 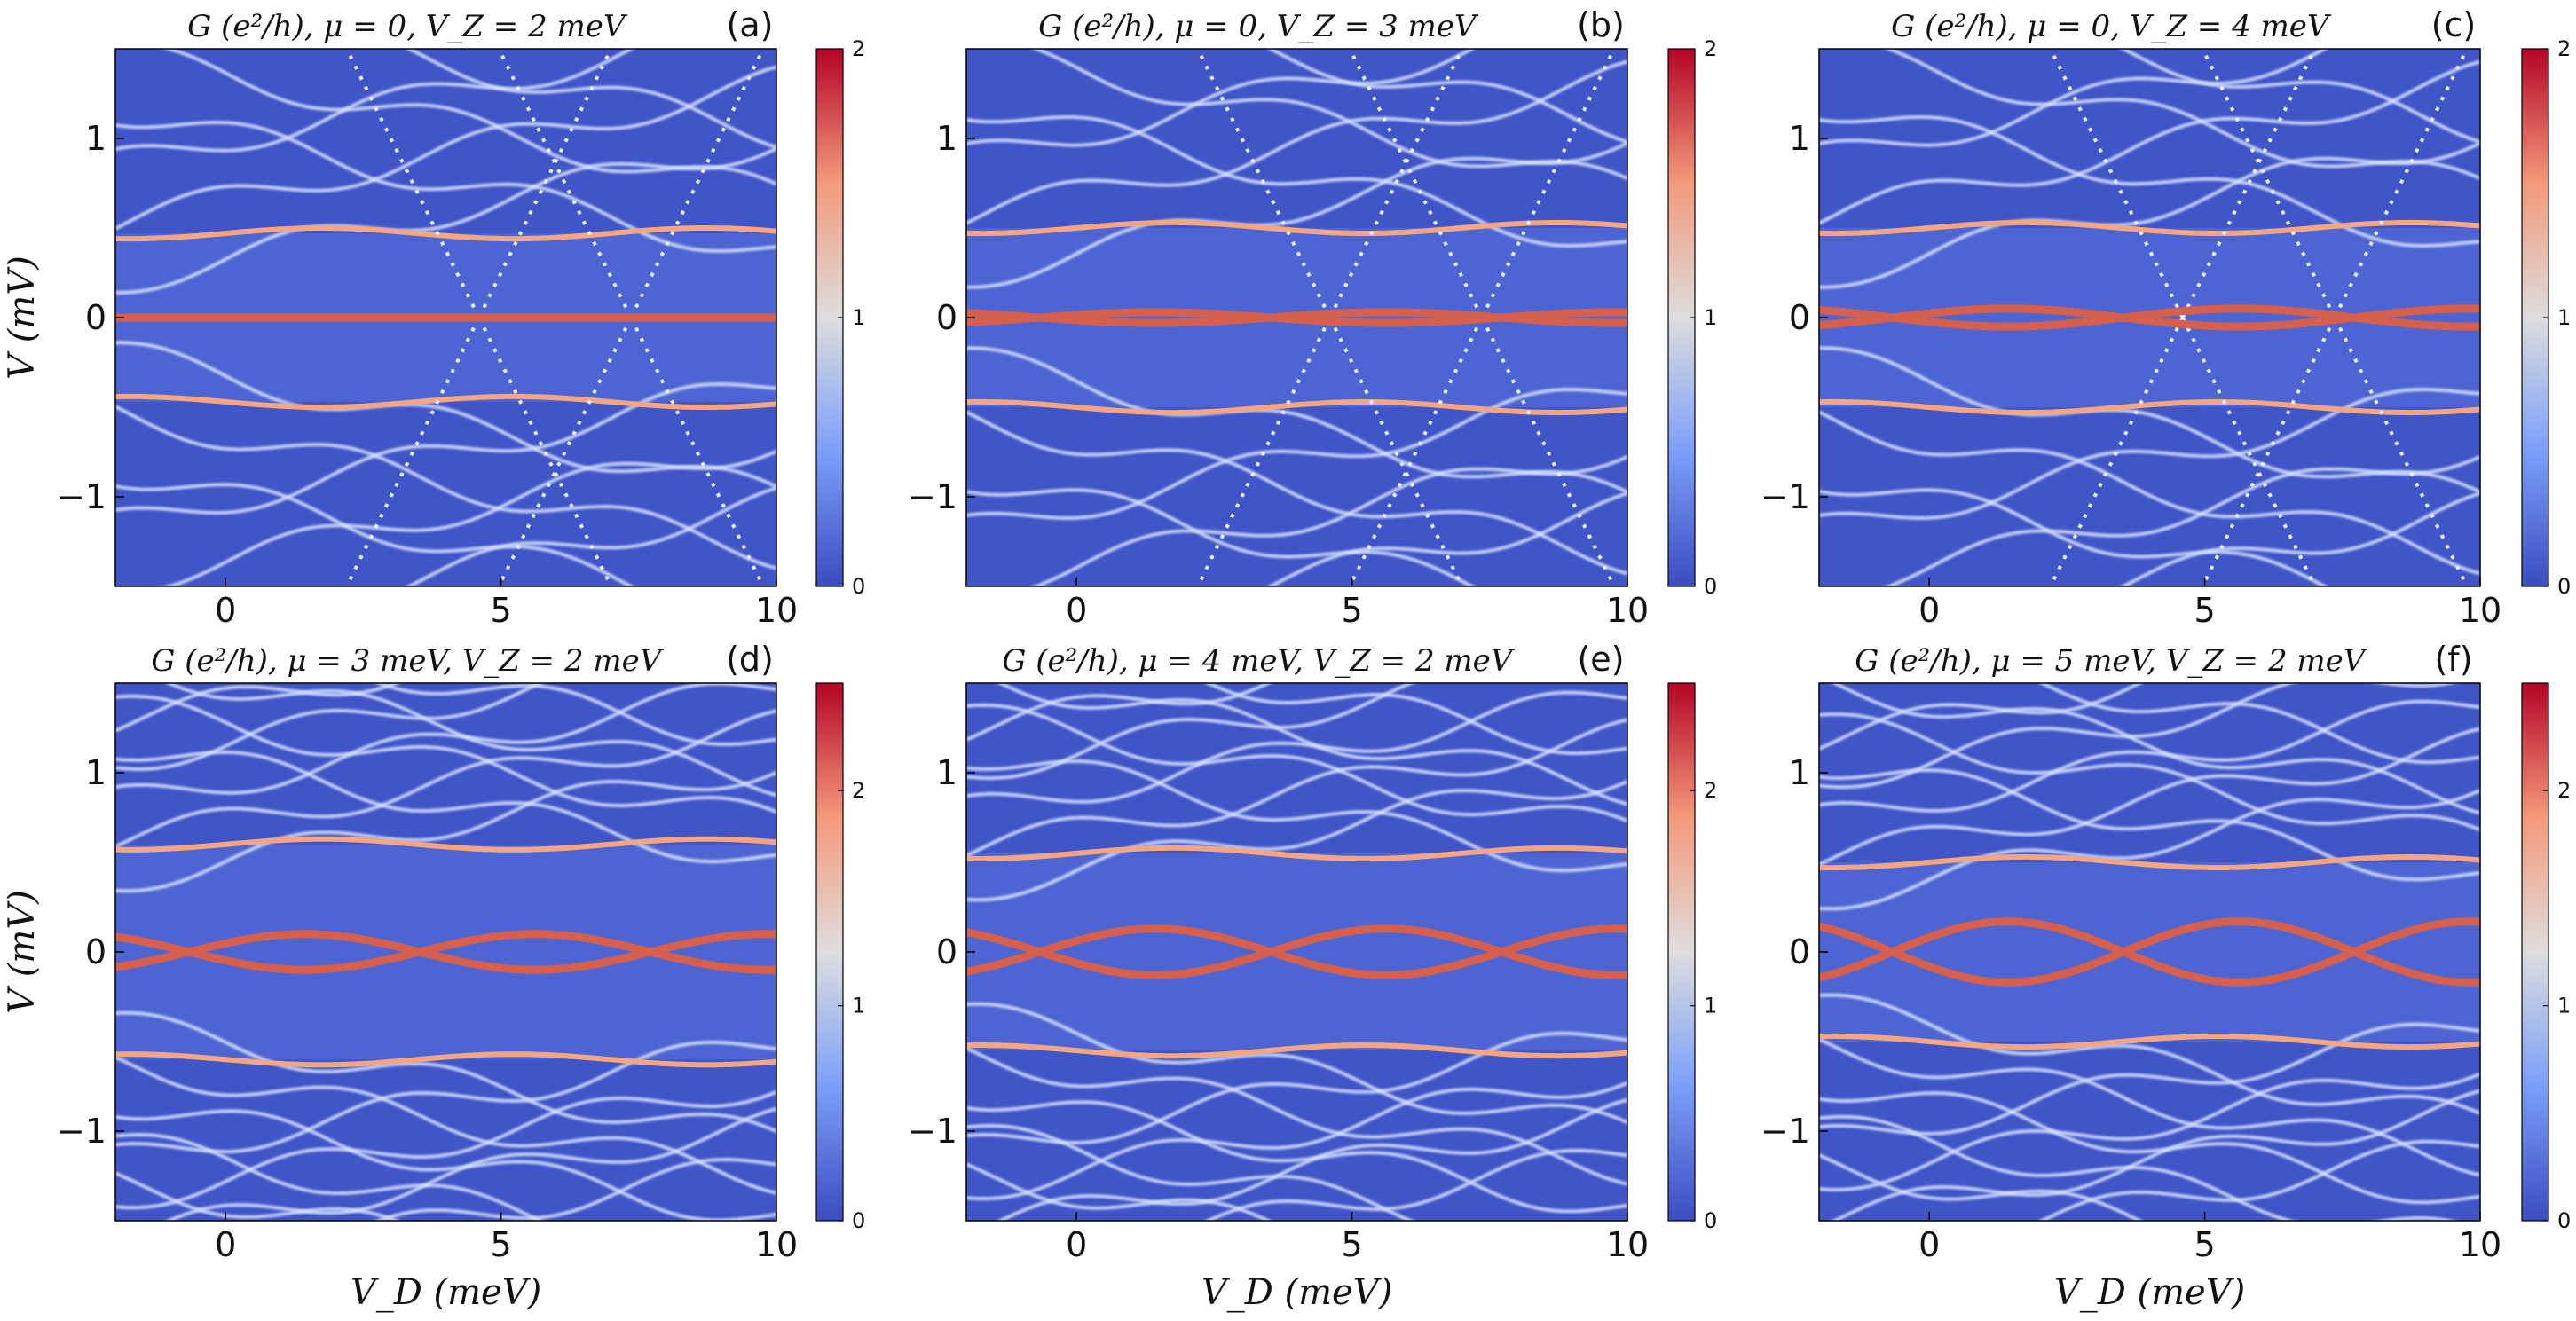 I want to click on panel-title: G (e²/h), μ = 5 meV, V_Z = 2 meV, so click(x=2112, y=661).